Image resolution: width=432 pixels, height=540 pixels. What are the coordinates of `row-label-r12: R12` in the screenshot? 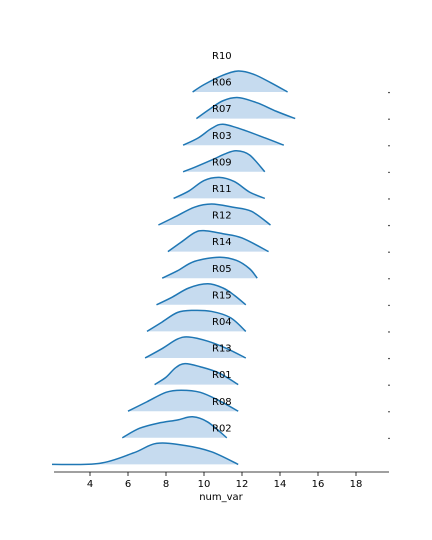 It's located at (222, 216).